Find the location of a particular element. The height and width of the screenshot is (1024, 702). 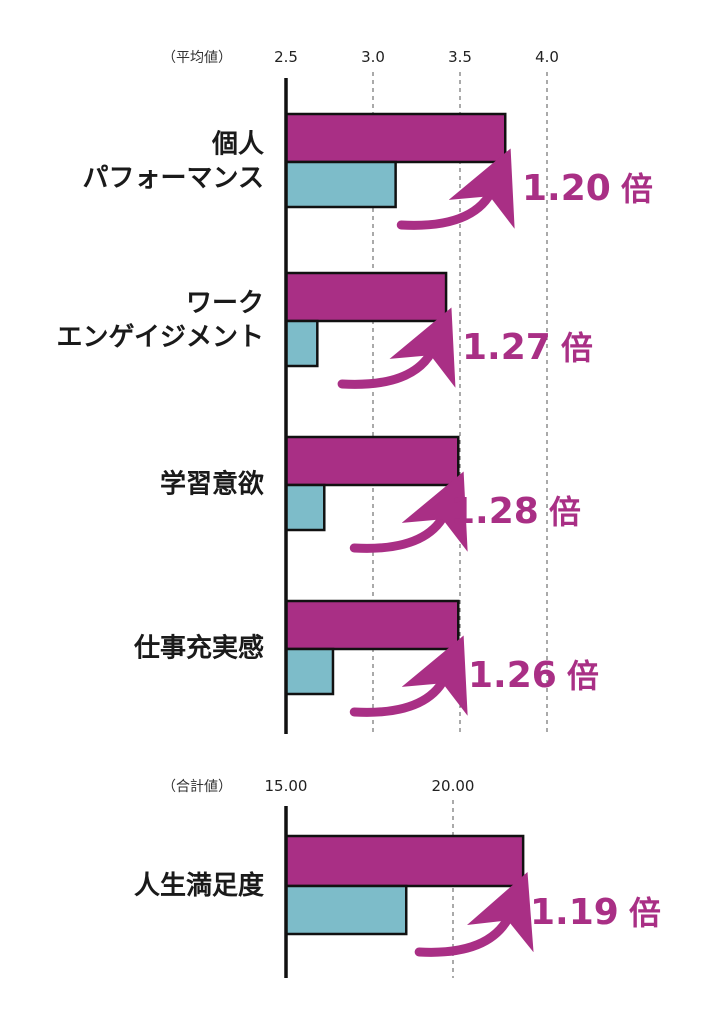

x-tick-label: 15.00 is located at coordinates (286, 786).